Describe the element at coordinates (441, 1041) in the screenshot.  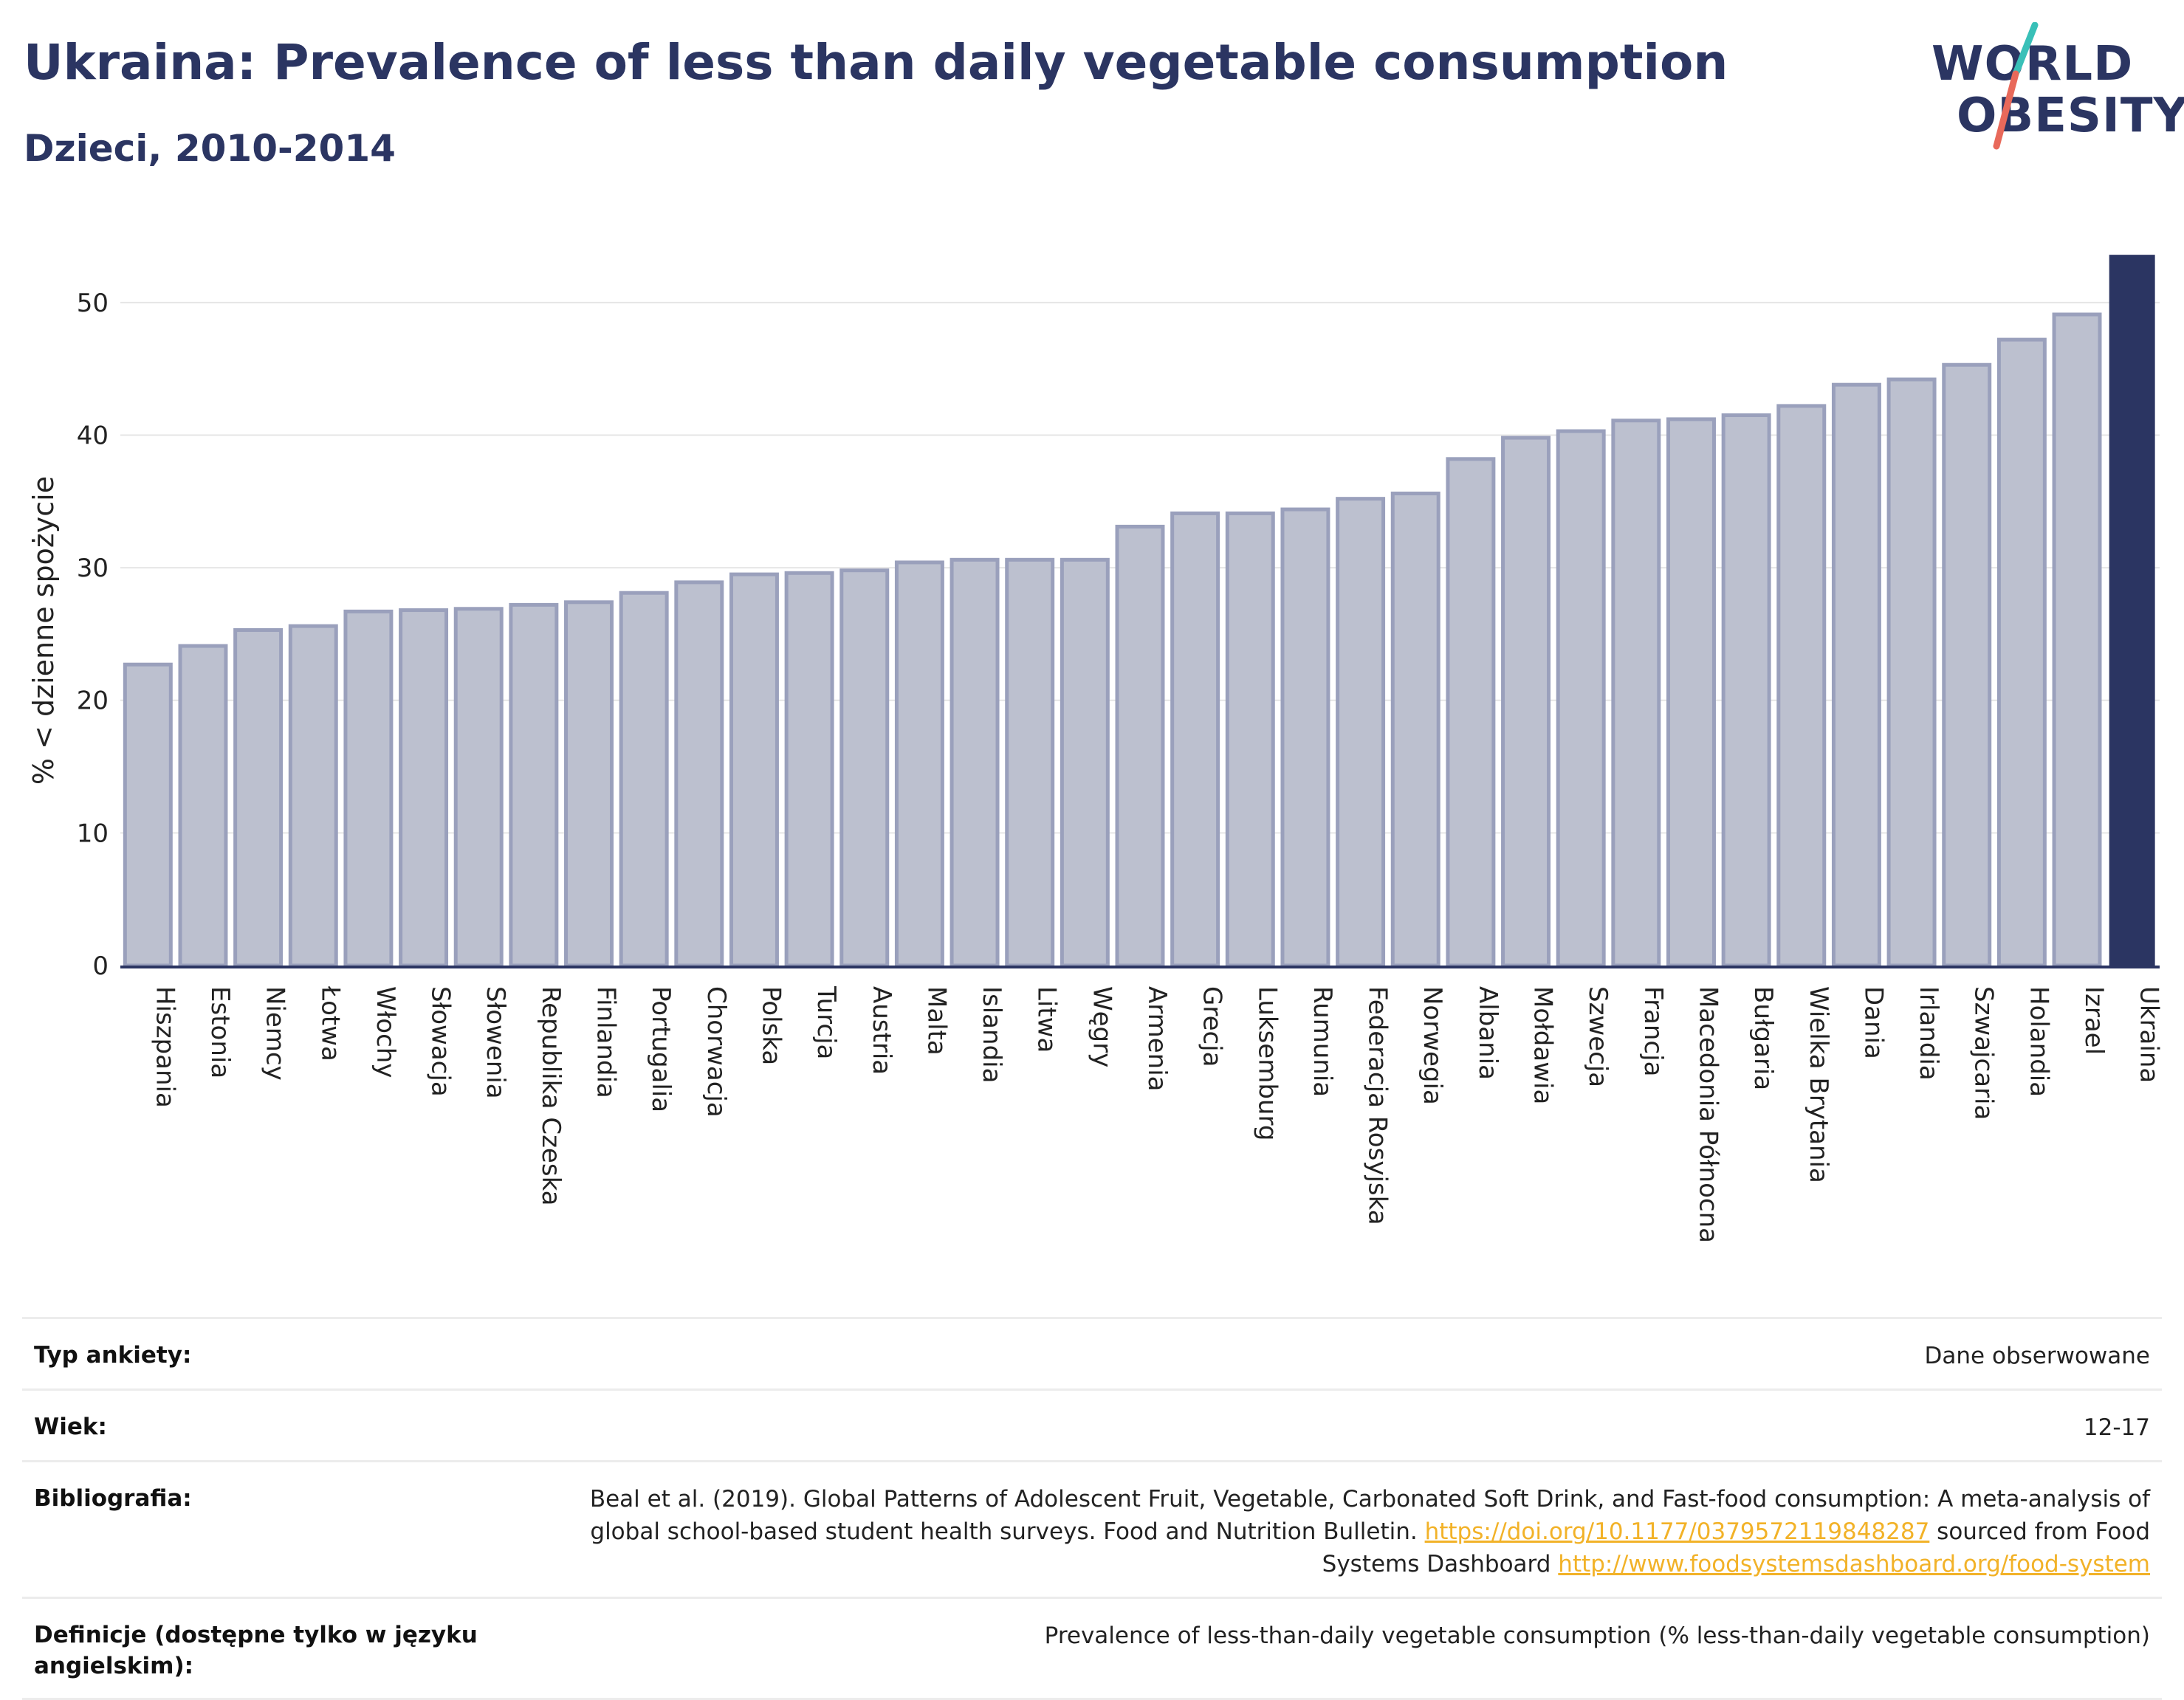
I see `x-category-label: Słowacja` at that location.